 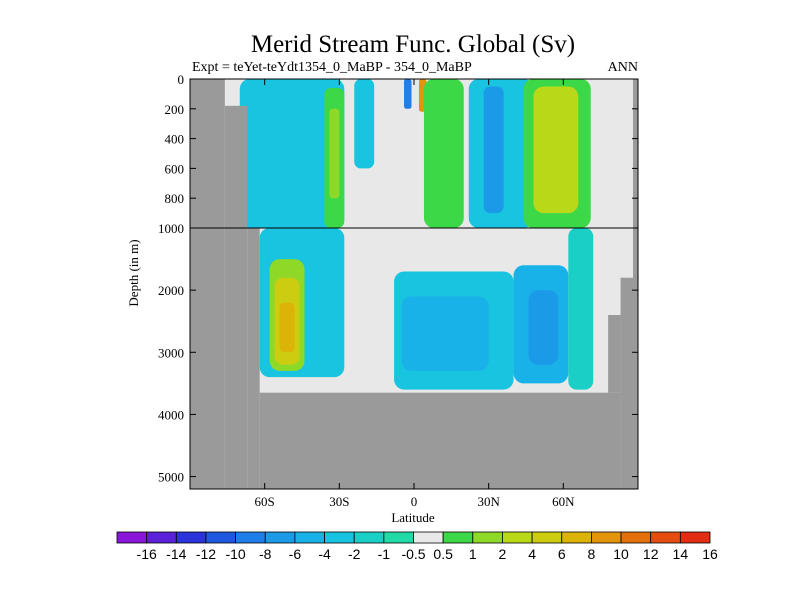 What do you see at coordinates (414, 501) in the screenshot?
I see `x-tick-label: 0` at bounding box center [414, 501].